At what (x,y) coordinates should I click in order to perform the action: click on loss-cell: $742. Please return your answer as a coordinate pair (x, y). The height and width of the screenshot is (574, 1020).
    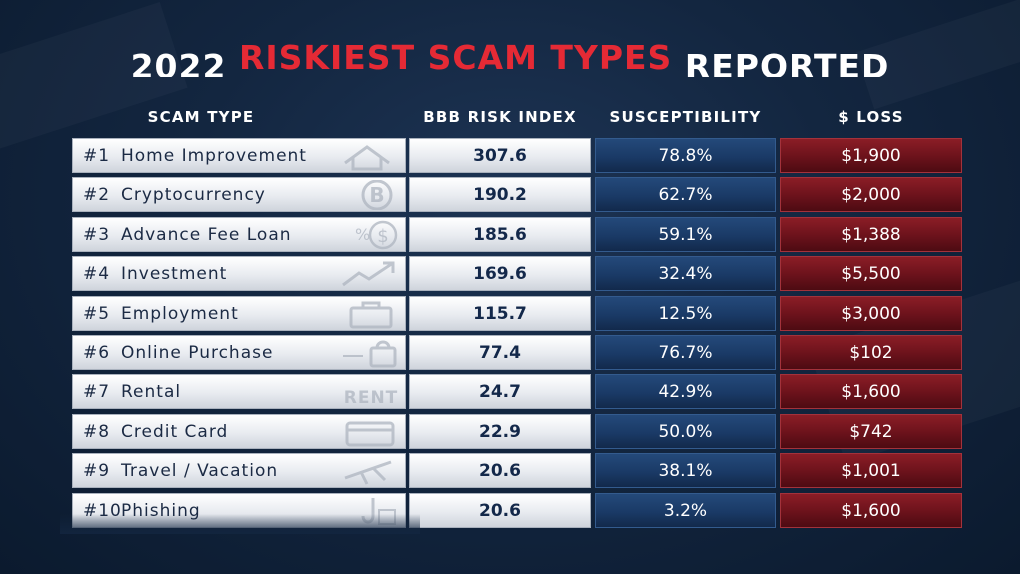
    Looking at the image, I should click on (871, 431).